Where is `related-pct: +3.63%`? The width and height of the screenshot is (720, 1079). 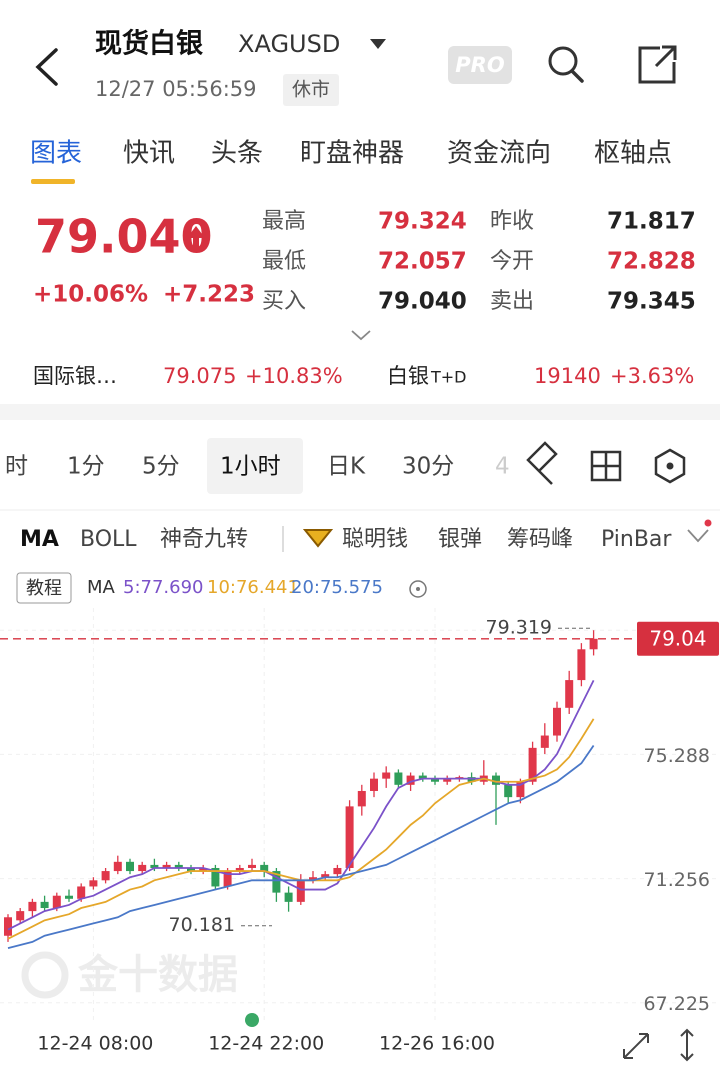
related-pct: +3.63% is located at coordinates (652, 376).